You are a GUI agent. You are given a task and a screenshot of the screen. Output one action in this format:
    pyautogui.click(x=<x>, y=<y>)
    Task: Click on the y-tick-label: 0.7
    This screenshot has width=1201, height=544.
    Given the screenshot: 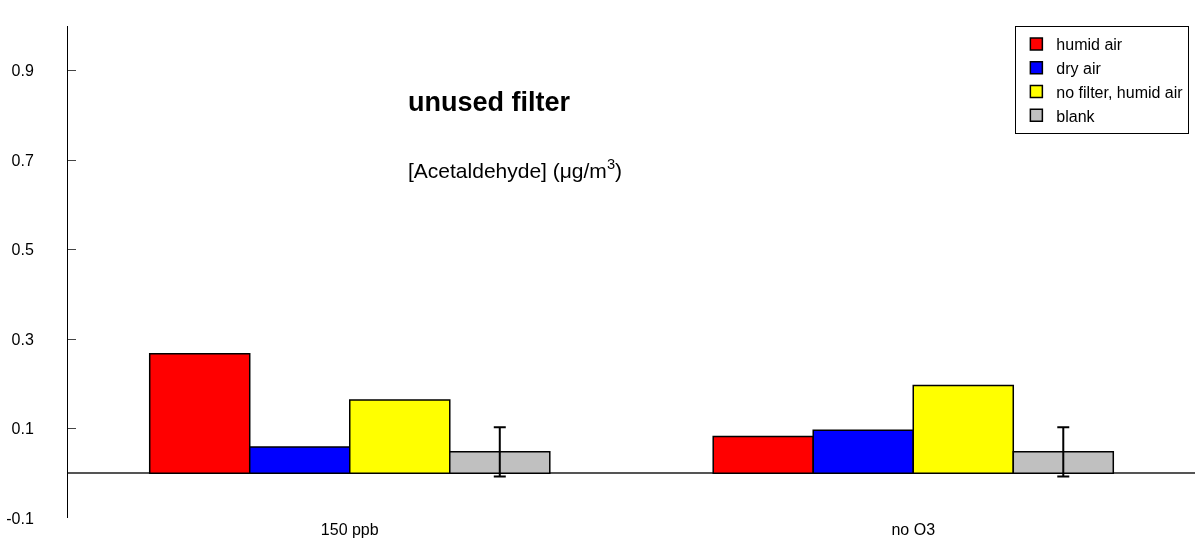 What is the action you would take?
    pyautogui.click(x=22, y=160)
    